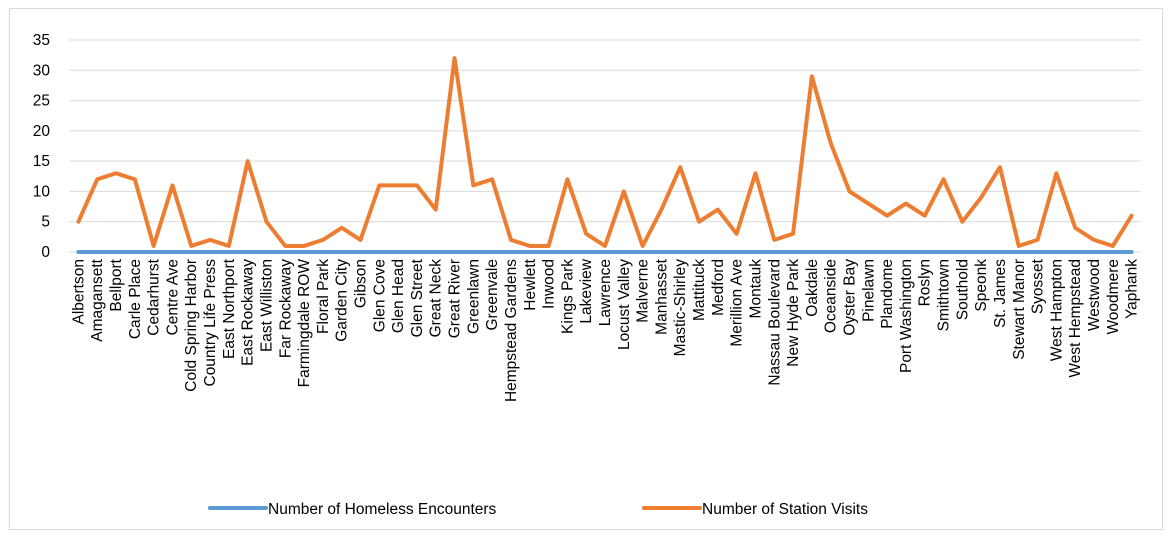 The width and height of the screenshot is (1171, 537). What do you see at coordinates (45, 252) in the screenshot?
I see `y-tick-label: 0` at bounding box center [45, 252].